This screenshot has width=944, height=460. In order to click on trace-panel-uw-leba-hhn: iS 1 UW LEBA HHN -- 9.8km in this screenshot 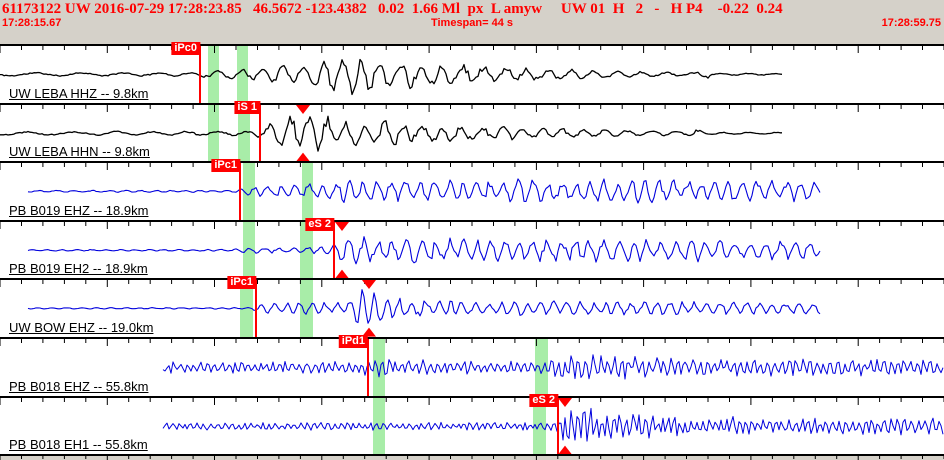, I will do `click(472, 131)`.